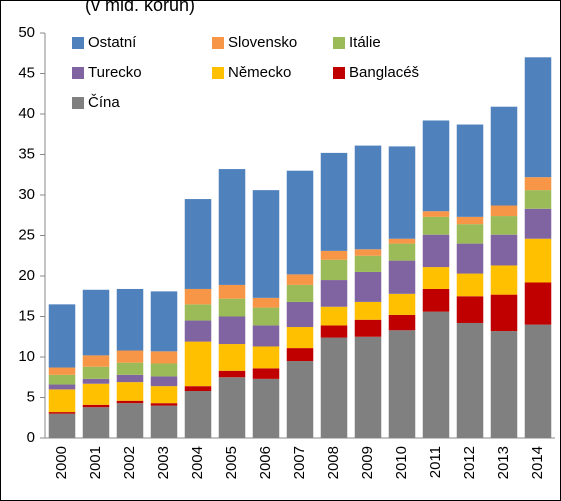 Image resolution: width=561 pixels, height=501 pixels. Describe the element at coordinates (26, 32) in the screenshot. I see `y-tick-label: 50` at that location.